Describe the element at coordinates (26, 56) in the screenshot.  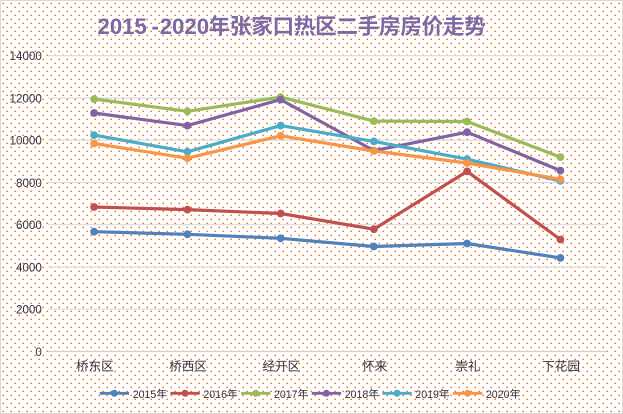
I see `svg-text: 14000` at that location.